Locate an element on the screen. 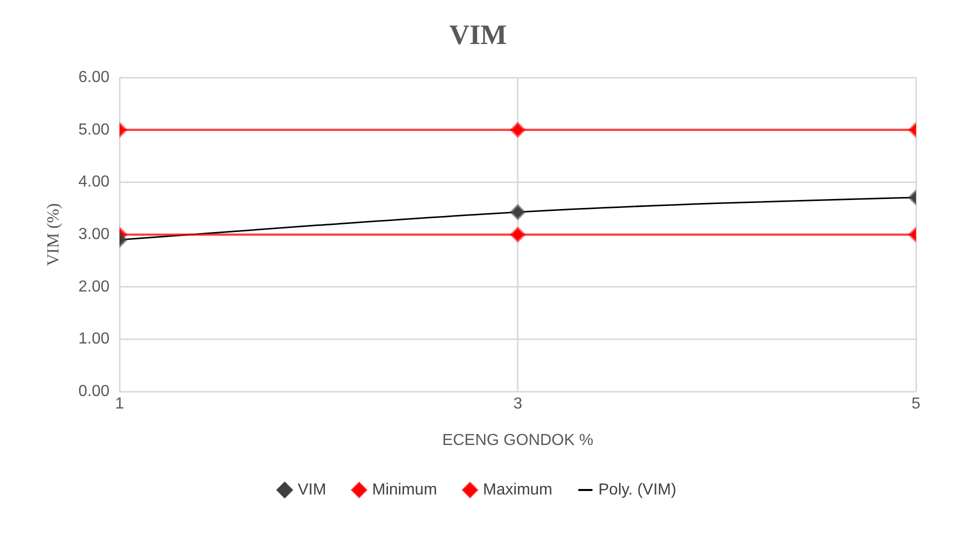 The height and width of the screenshot is (548, 976). x-tick-label: 5 is located at coordinates (916, 404).